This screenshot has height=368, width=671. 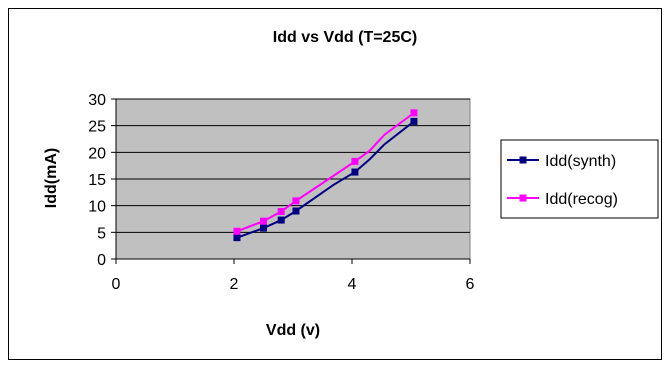 What do you see at coordinates (116, 284) in the screenshot?
I see `x-tick-label: 0` at bounding box center [116, 284].